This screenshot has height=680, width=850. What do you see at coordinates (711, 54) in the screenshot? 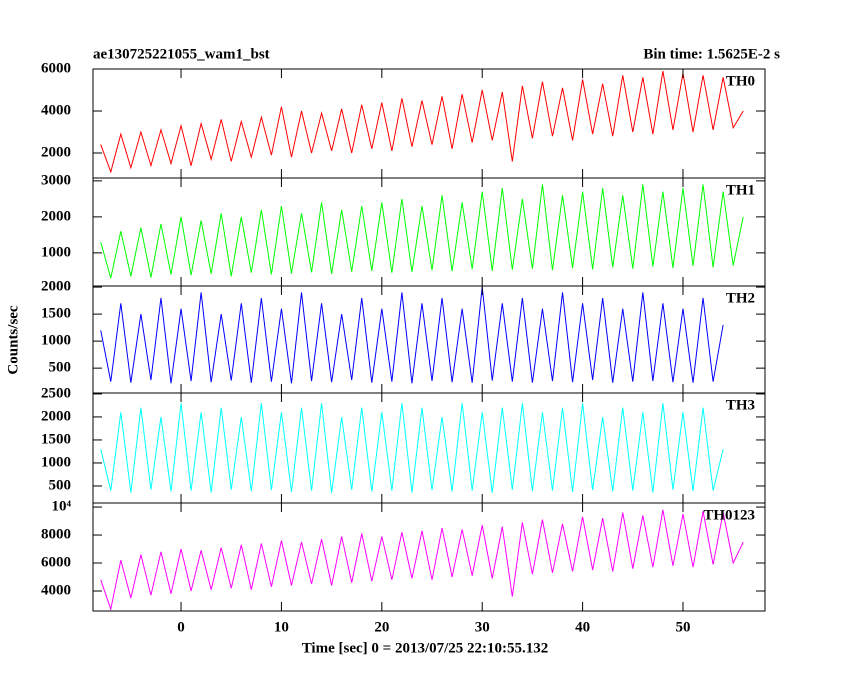
I see `chart-subtitle: Bin time: 1.5625E-2 s` at bounding box center [711, 54].